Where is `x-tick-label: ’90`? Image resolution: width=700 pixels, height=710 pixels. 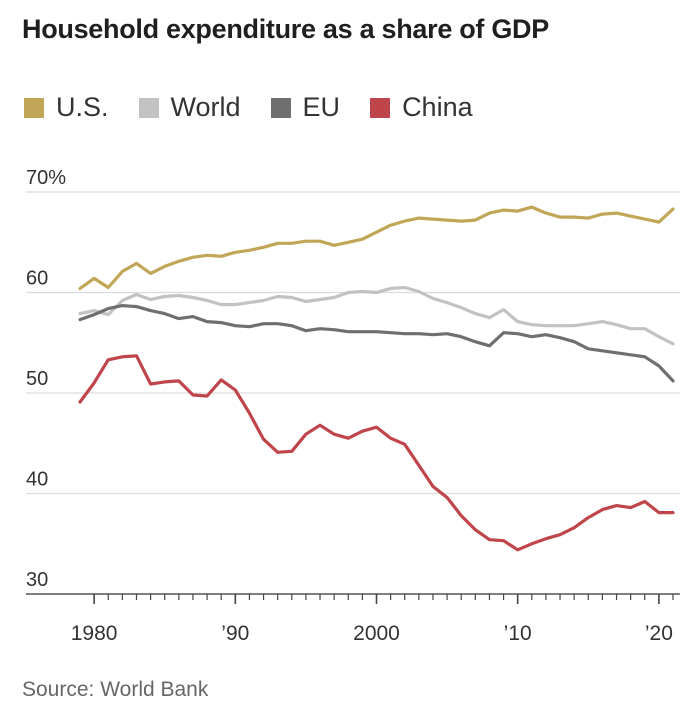
x-tick-label: ’90 is located at coordinates (235, 633).